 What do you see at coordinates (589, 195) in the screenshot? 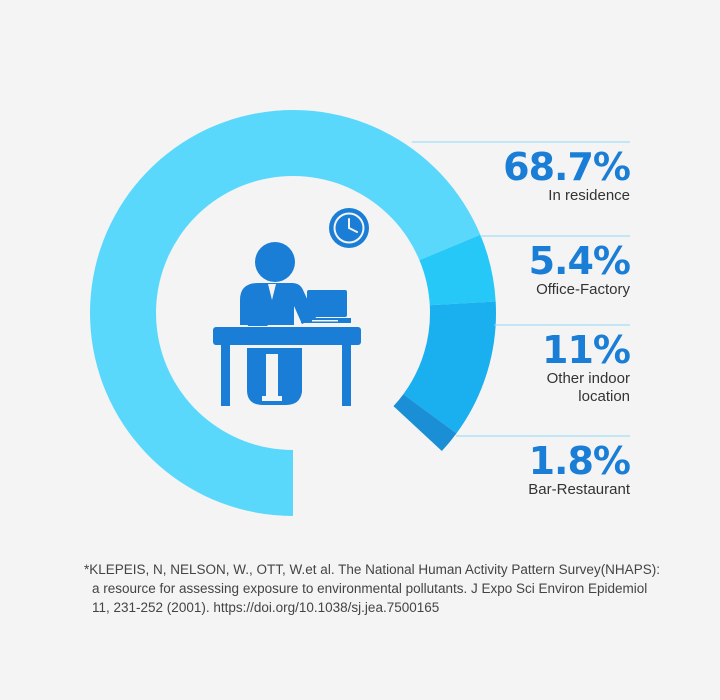
I see `category-label-1: In residence` at bounding box center [589, 195].